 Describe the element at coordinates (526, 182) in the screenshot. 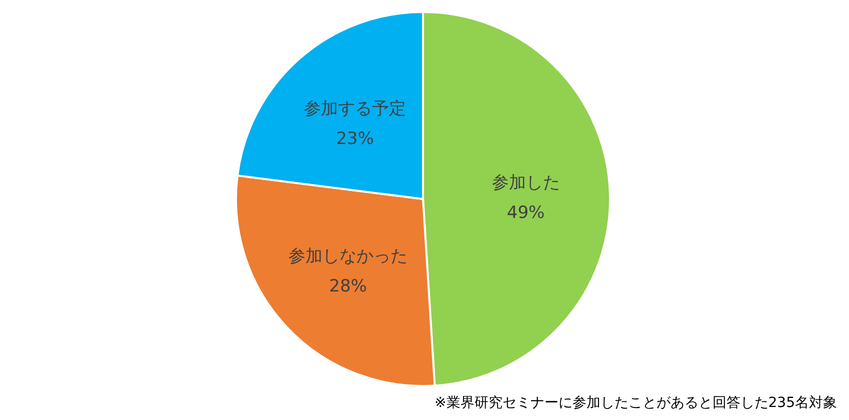

I see `slice-label: 参加した` at that location.